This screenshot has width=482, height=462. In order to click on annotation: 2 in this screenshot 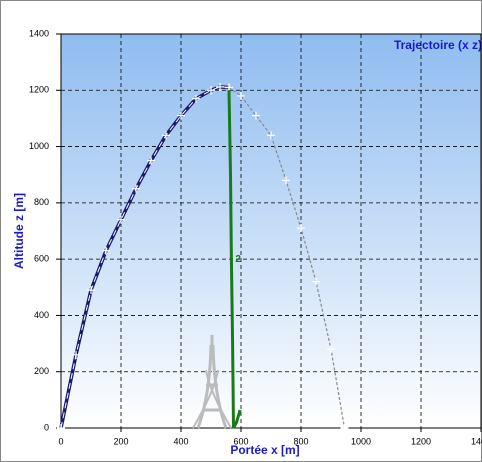, I will do `click(238, 259)`.